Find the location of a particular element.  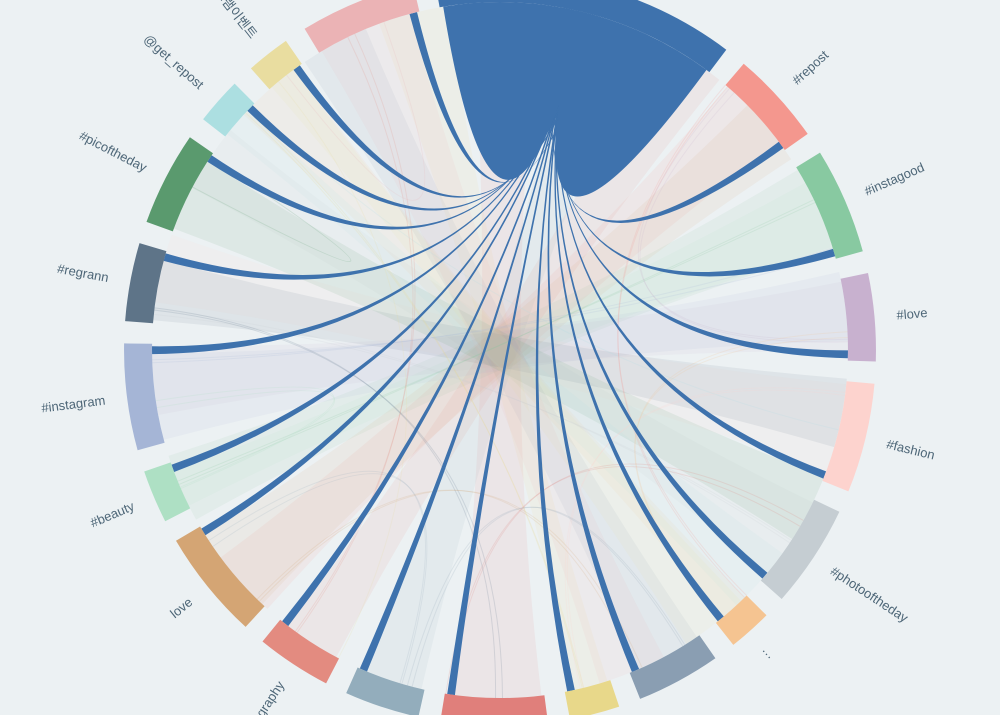

group-arc-repost is located at coordinates (766, 107).